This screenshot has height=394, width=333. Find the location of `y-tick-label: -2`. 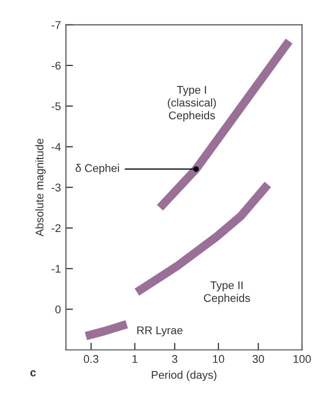

y-tick-label: -2 is located at coordinates (56, 228).